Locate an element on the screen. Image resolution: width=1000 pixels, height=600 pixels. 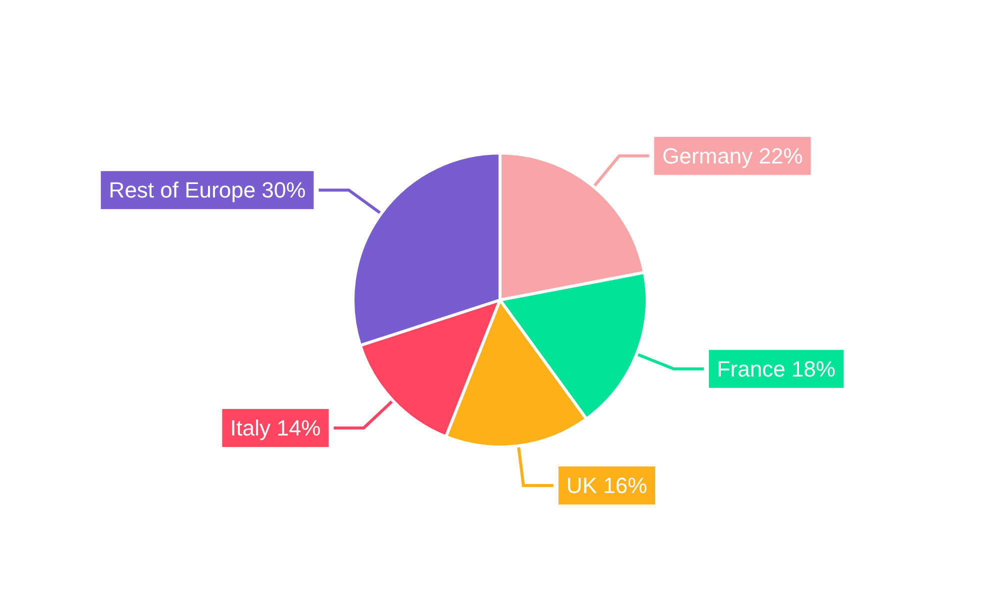
slice-label: UK 16% is located at coordinates (607, 485).